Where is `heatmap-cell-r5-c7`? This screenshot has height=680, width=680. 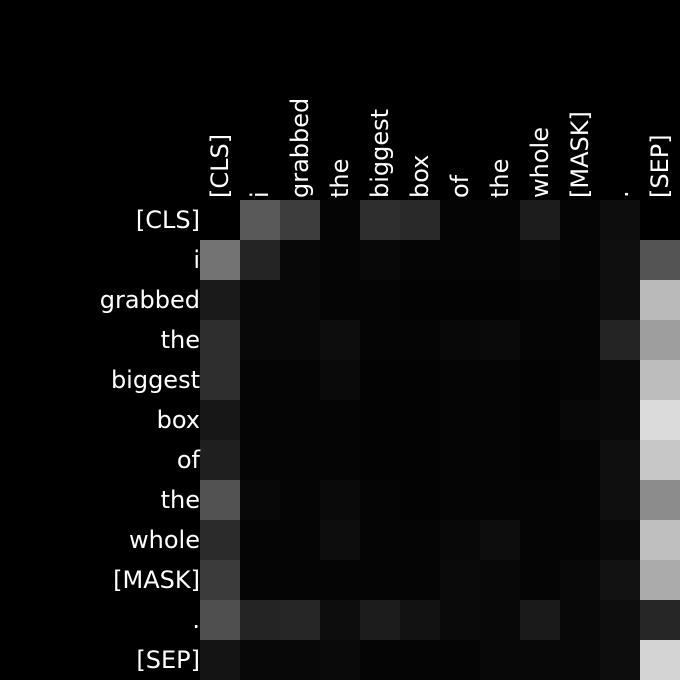
heatmap-cell-r5-c7 is located at coordinates (500, 420).